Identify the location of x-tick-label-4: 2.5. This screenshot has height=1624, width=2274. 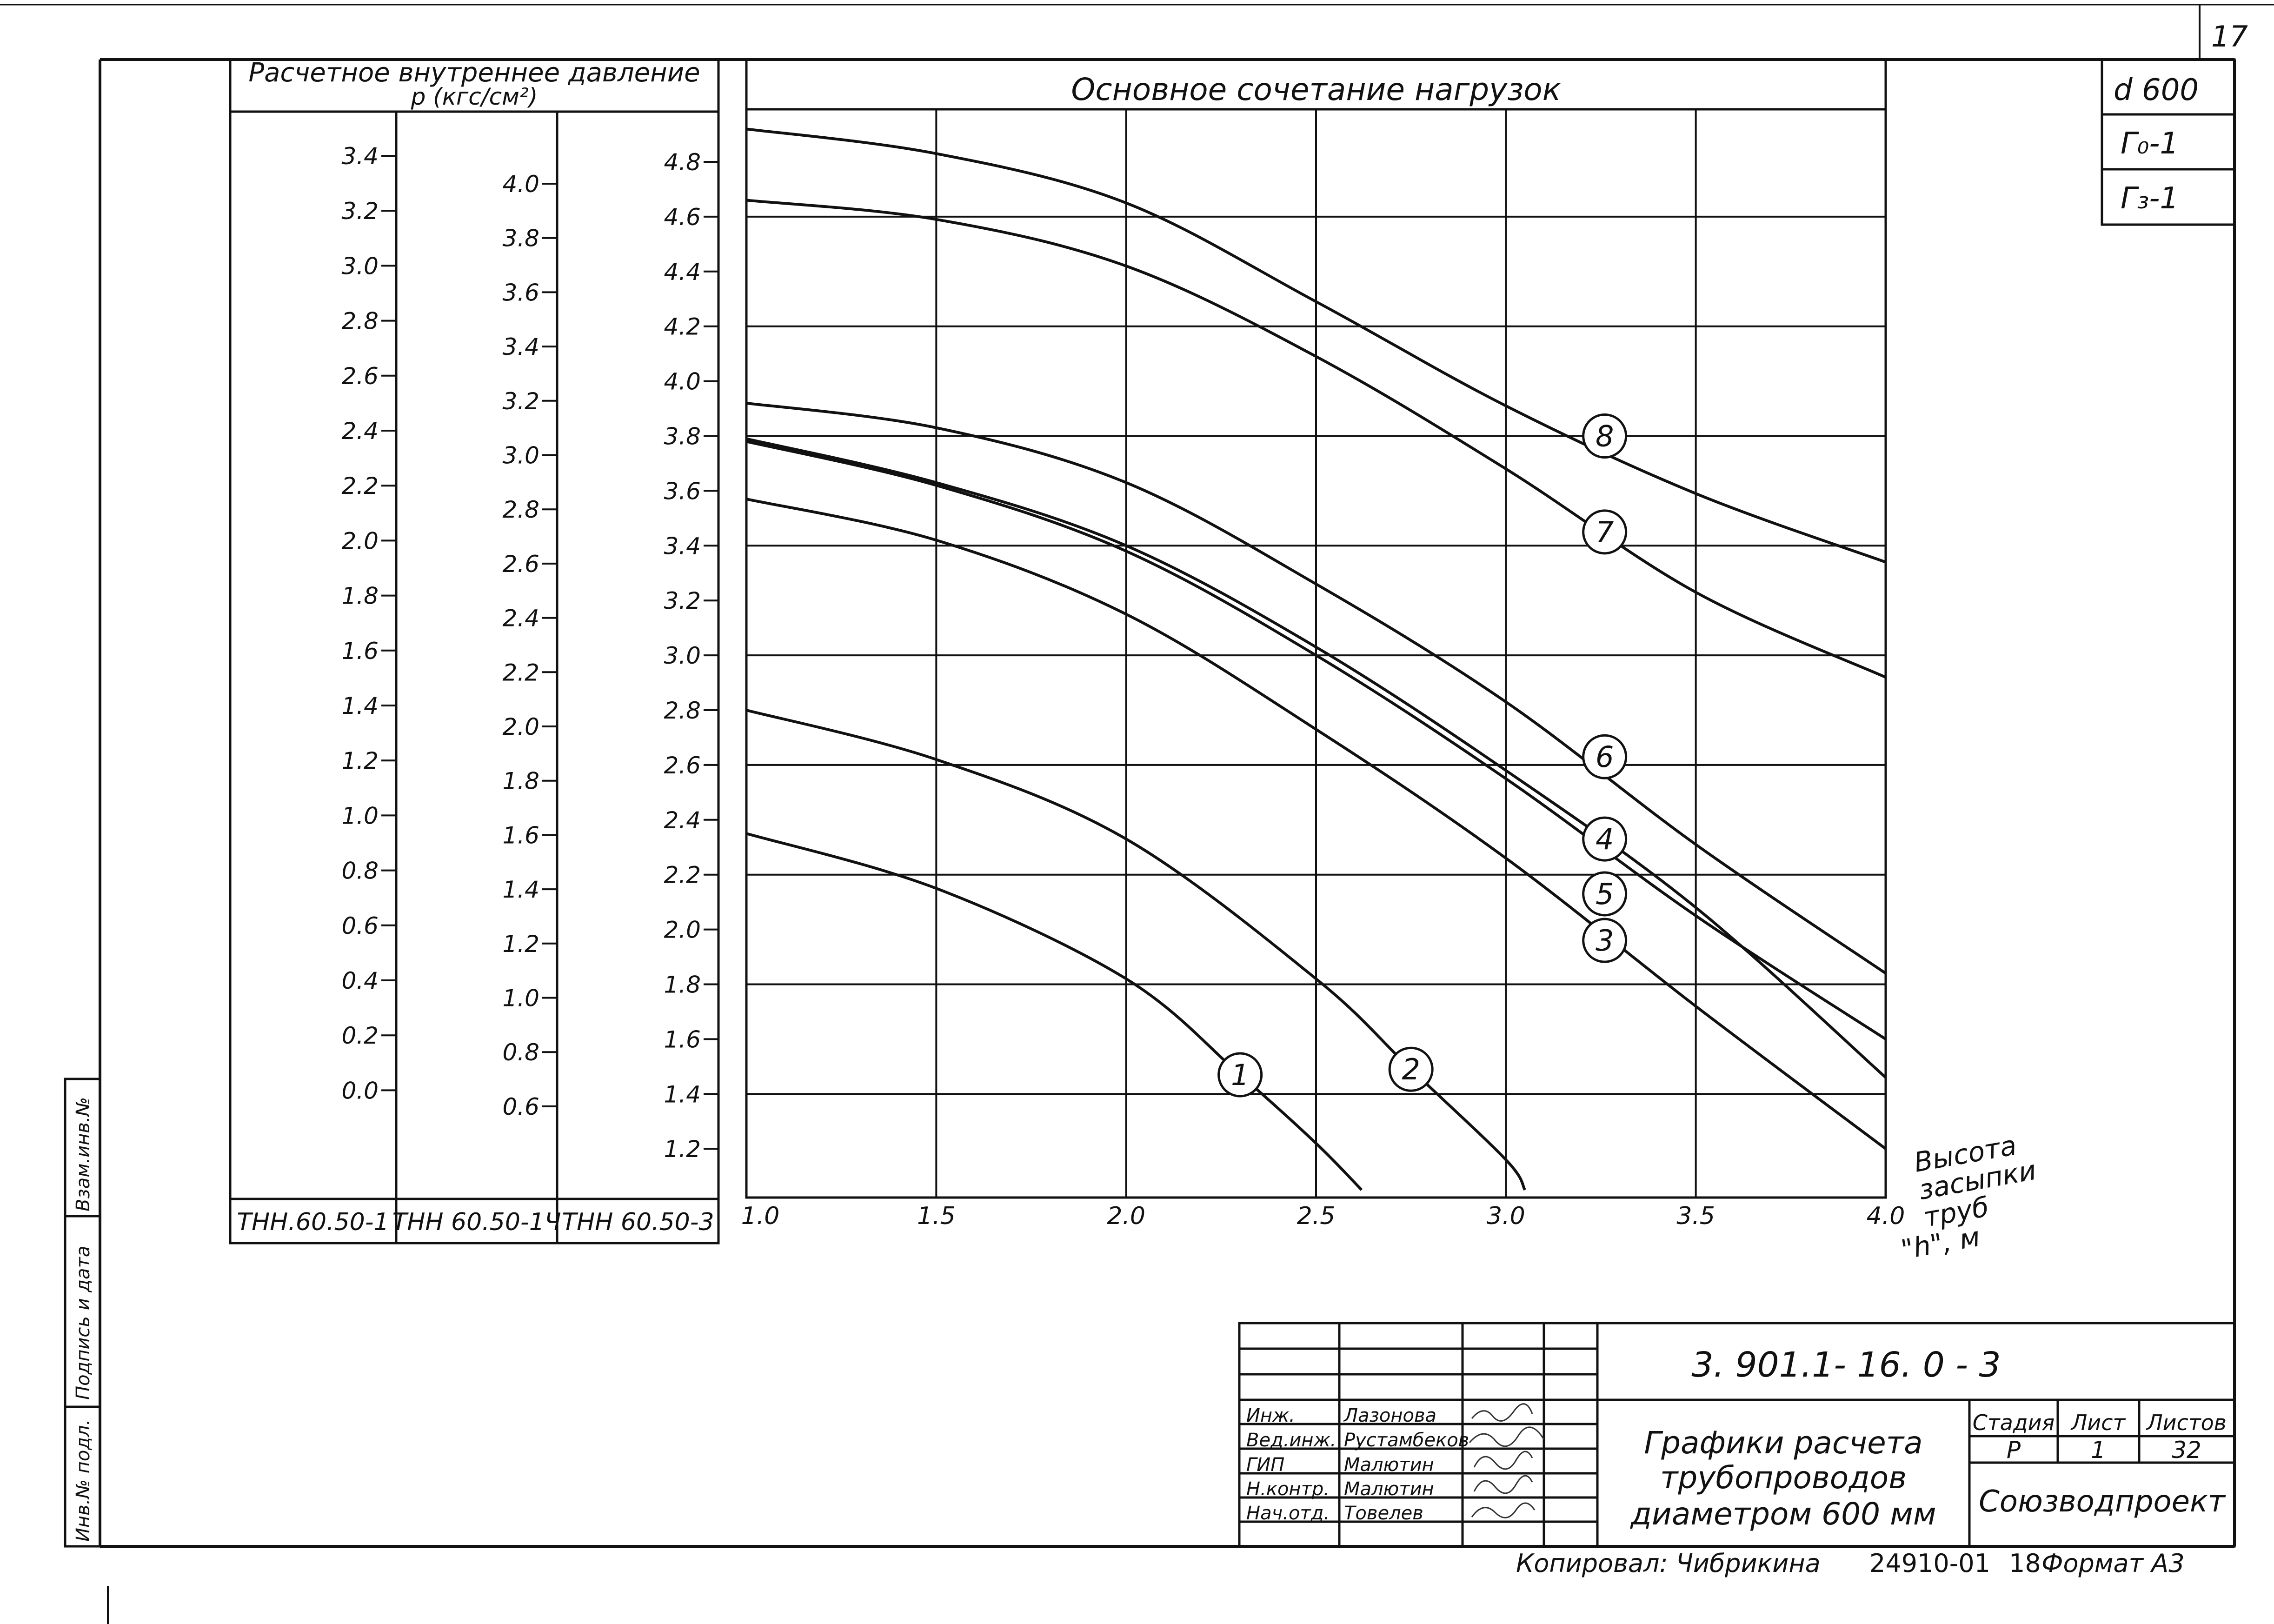
(1316, 1216).